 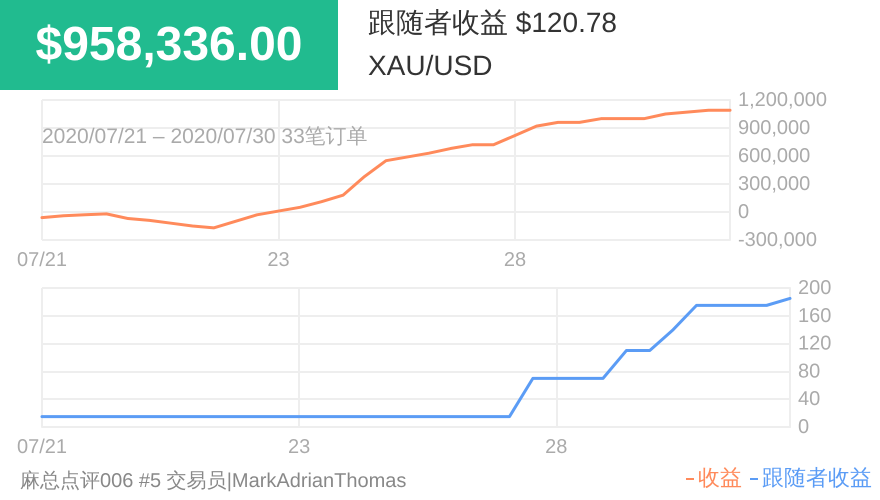 What do you see at coordinates (815, 343) in the screenshot?
I see `y-tick-label: 120` at bounding box center [815, 343].